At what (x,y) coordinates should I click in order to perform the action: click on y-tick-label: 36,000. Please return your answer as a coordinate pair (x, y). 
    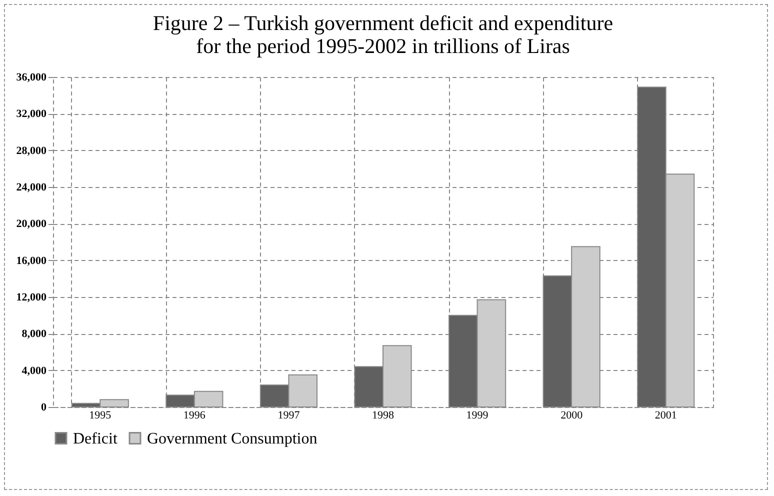
    Looking at the image, I should click on (31, 78).